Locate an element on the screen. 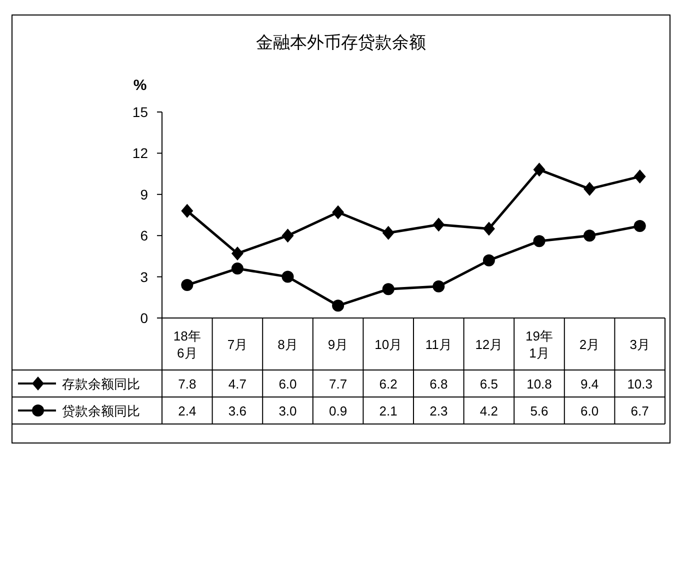  data-label: 7.7 is located at coordinates (338, 384).